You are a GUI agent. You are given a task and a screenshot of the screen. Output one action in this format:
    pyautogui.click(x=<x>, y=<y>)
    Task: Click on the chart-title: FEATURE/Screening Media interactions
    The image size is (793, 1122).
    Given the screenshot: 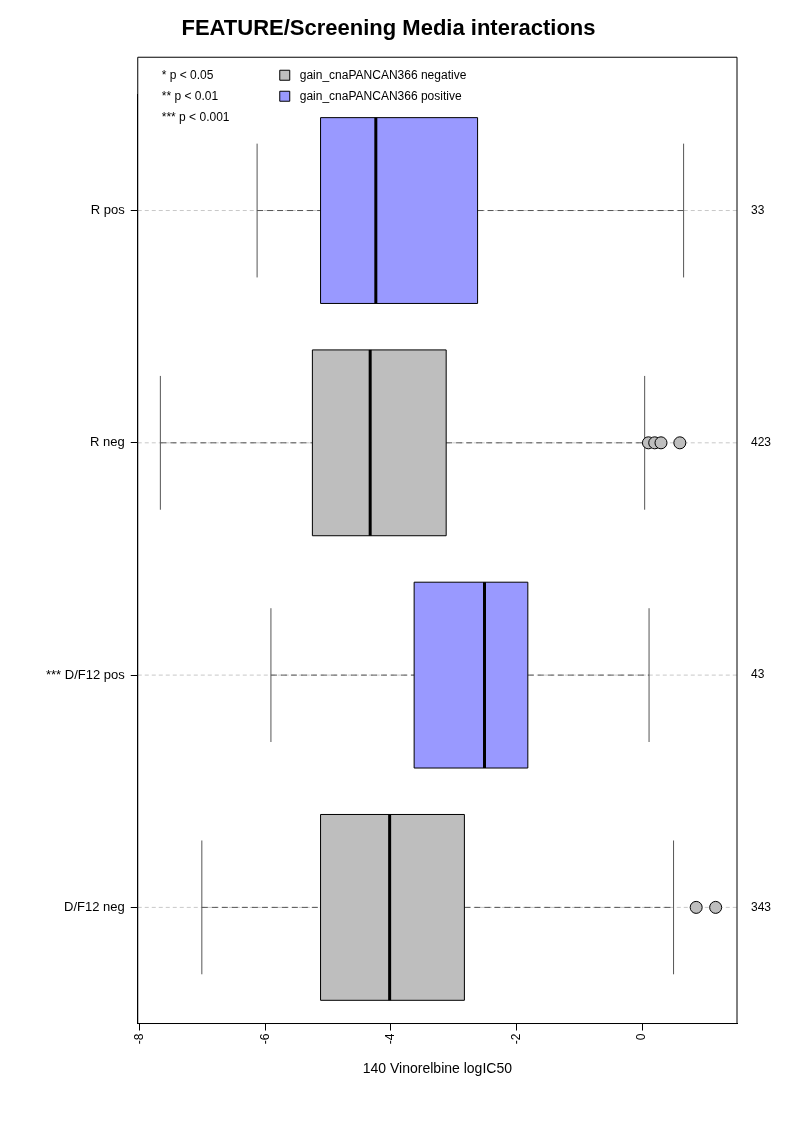 What is the action you would take?
    pyautogui.click(x=388, y=28)
    